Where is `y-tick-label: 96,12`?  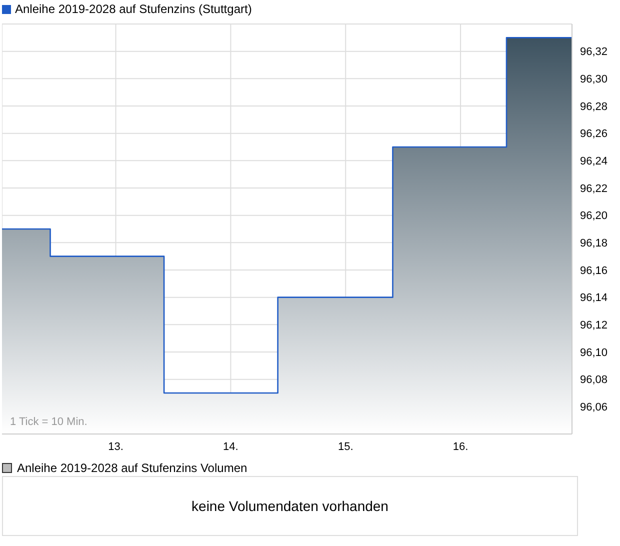
y-tick-label: 96,12 is located at coordinates (594, 326).